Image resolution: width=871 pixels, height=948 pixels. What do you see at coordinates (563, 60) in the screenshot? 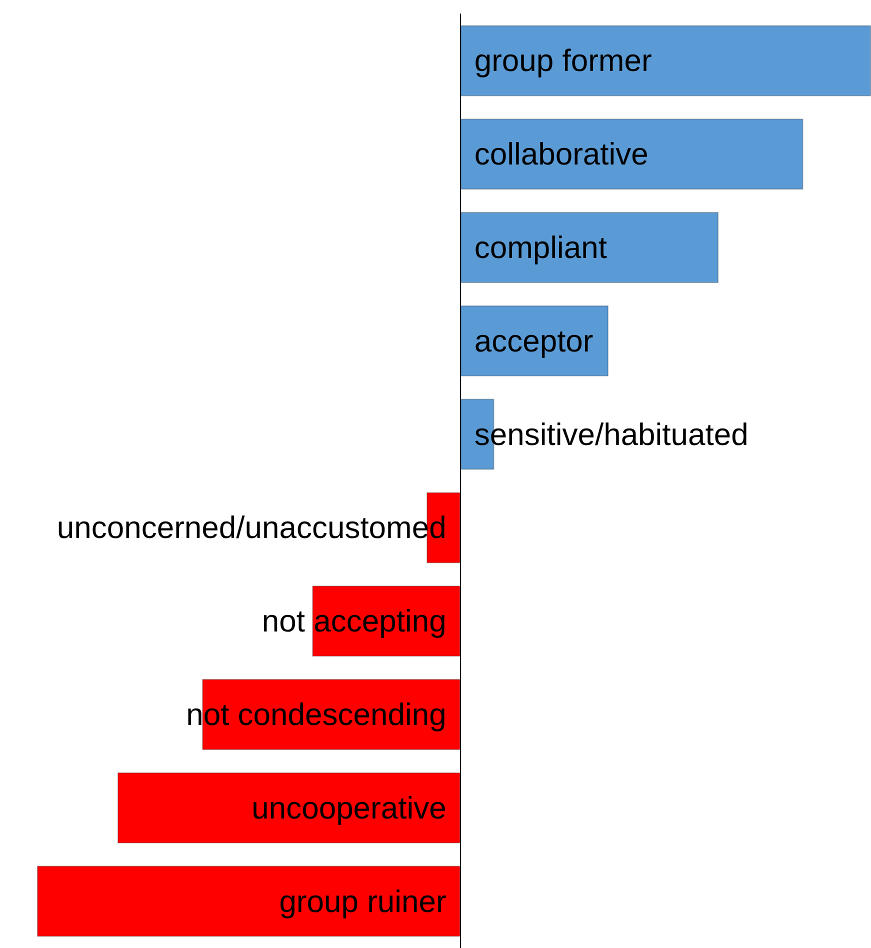
I see `y-tick-label: group former` at bounding box center [563, 60].